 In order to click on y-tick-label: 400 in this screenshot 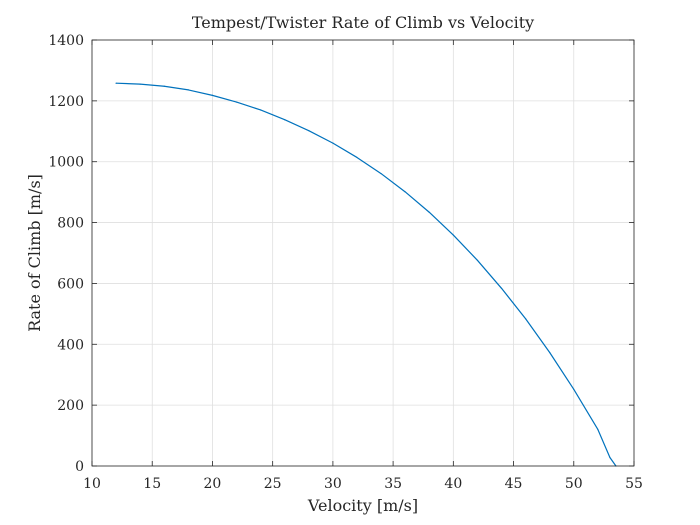, I will do `click(70, 345)`.